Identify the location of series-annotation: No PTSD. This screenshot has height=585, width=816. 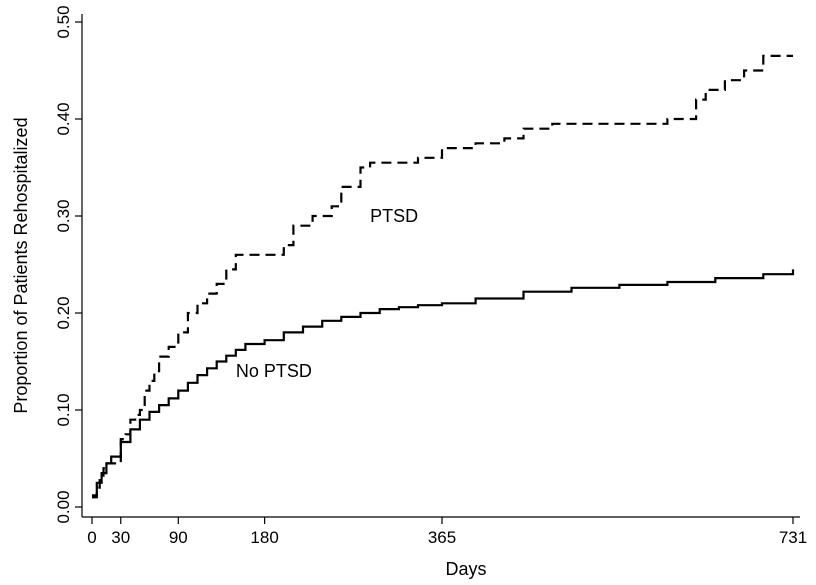
(274, 371).